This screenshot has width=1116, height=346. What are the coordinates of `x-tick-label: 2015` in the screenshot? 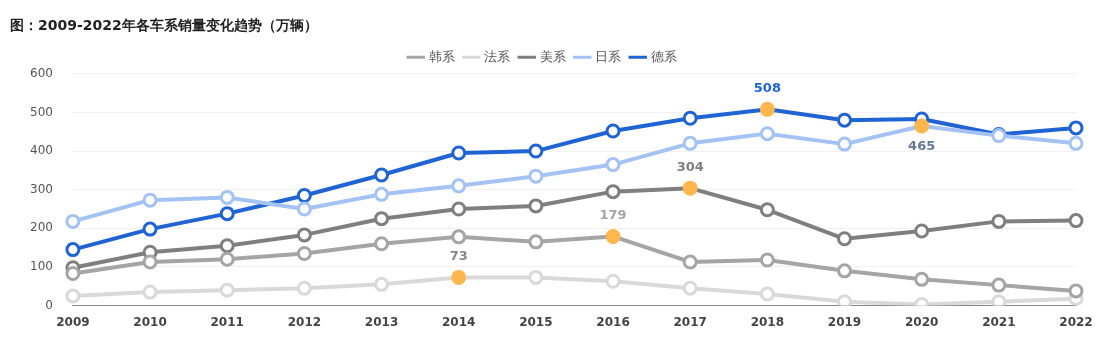 It's located at (536, 321).